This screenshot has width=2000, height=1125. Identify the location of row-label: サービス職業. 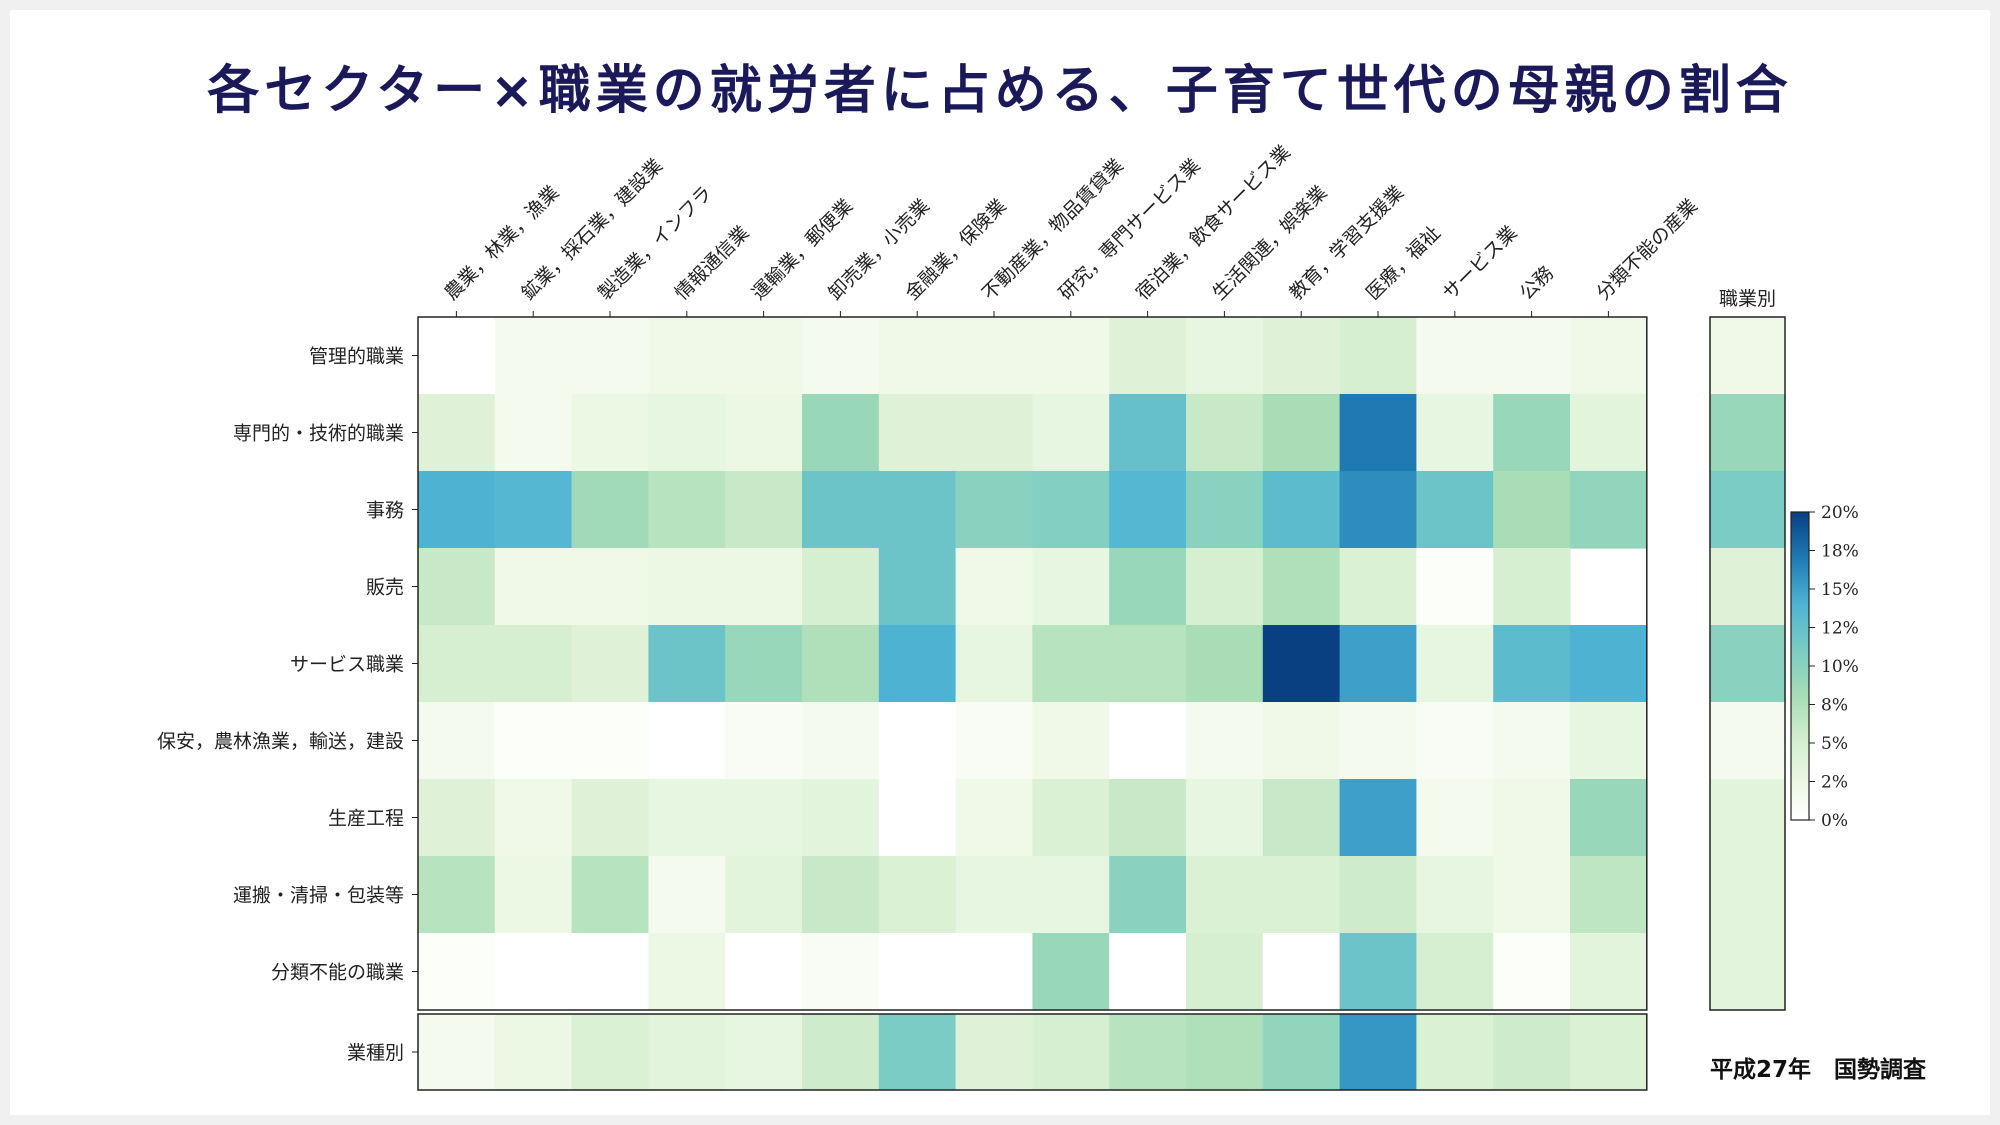
(347, 665).